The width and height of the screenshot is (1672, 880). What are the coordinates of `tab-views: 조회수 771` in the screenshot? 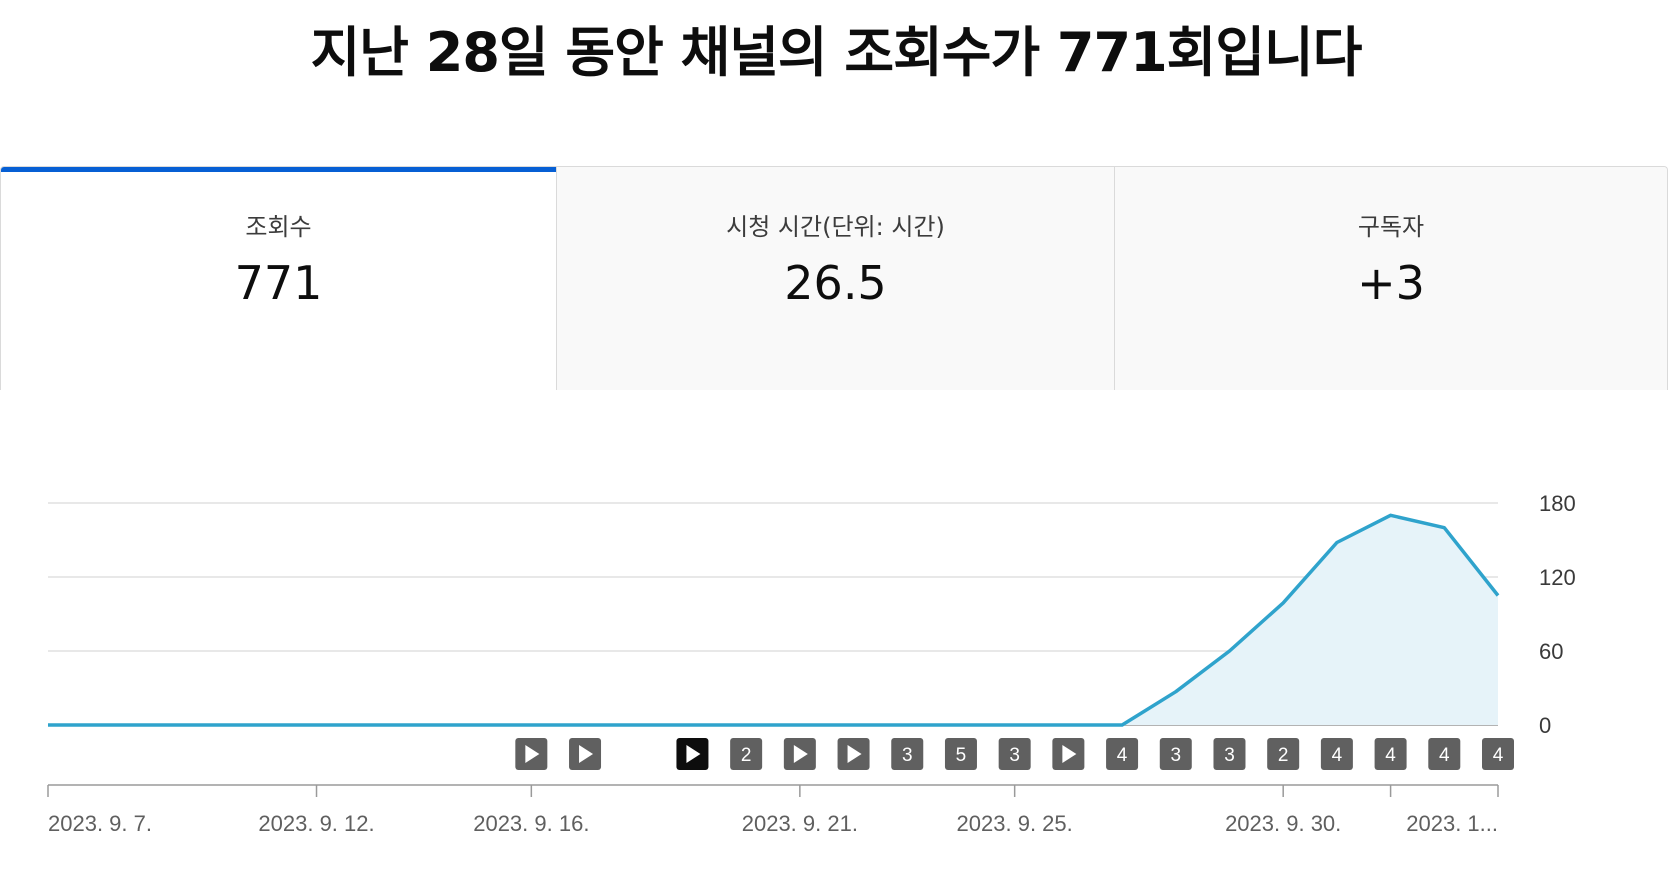 It's located at (278, 278).